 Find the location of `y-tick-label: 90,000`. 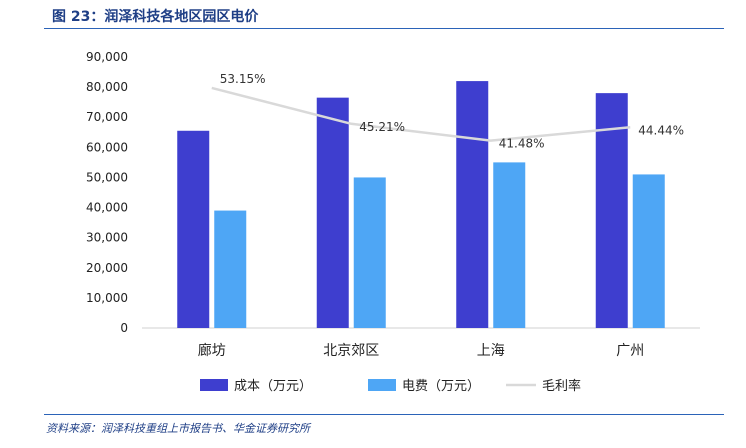

y-tick-label: 90,000 is located at coordinates (107, 57).